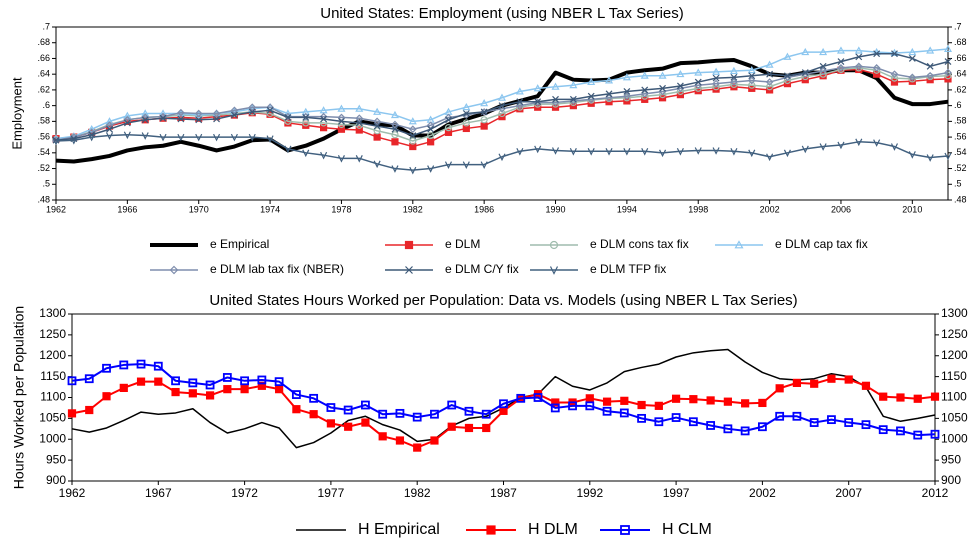  I want to click on x-tick-label: 1962, so click(56, 209).